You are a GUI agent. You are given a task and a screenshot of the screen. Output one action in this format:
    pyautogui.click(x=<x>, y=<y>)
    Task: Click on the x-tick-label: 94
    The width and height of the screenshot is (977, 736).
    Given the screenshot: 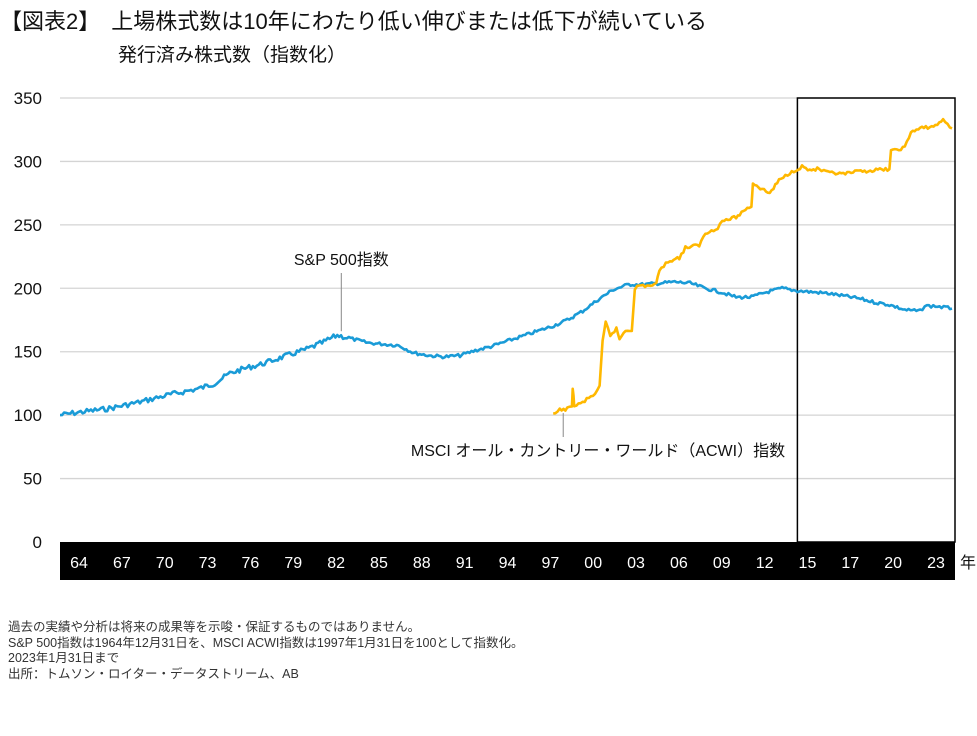 What is the action you would take?
    pyautogui.click(x=508, y=563)
    